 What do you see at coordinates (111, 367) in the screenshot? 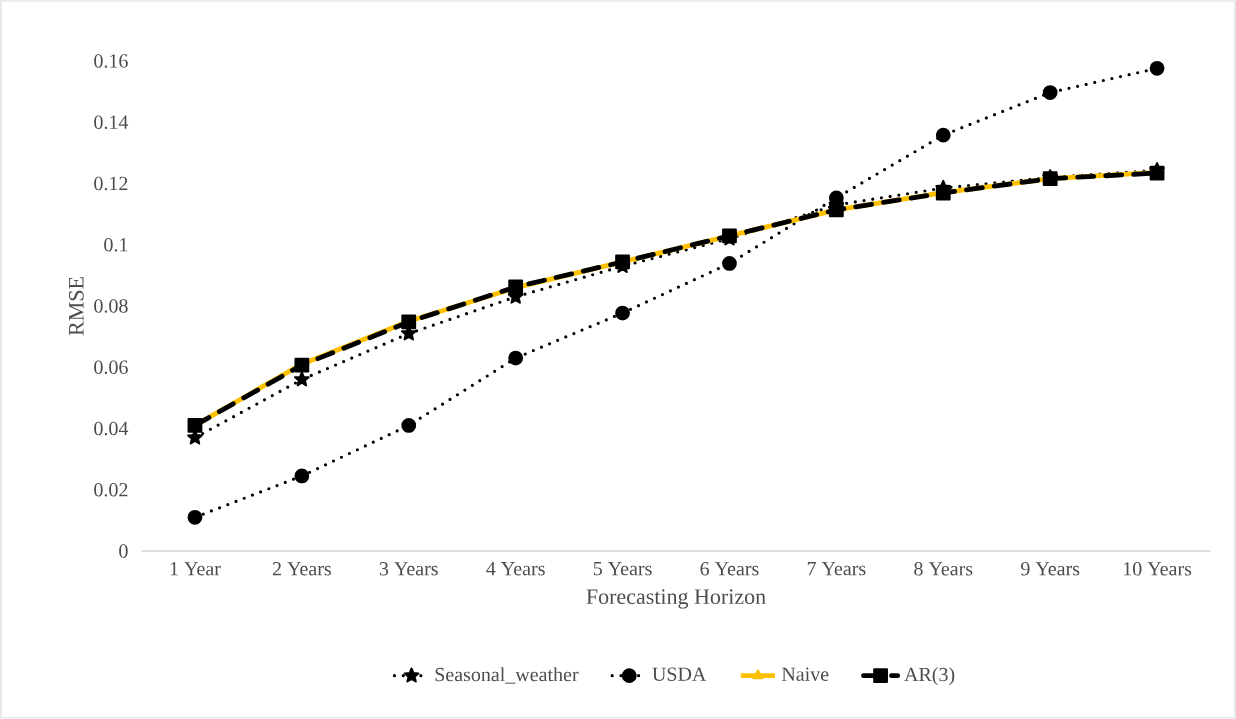
I see `y-tick-label: 0.06` at bounding box center [111, 367].